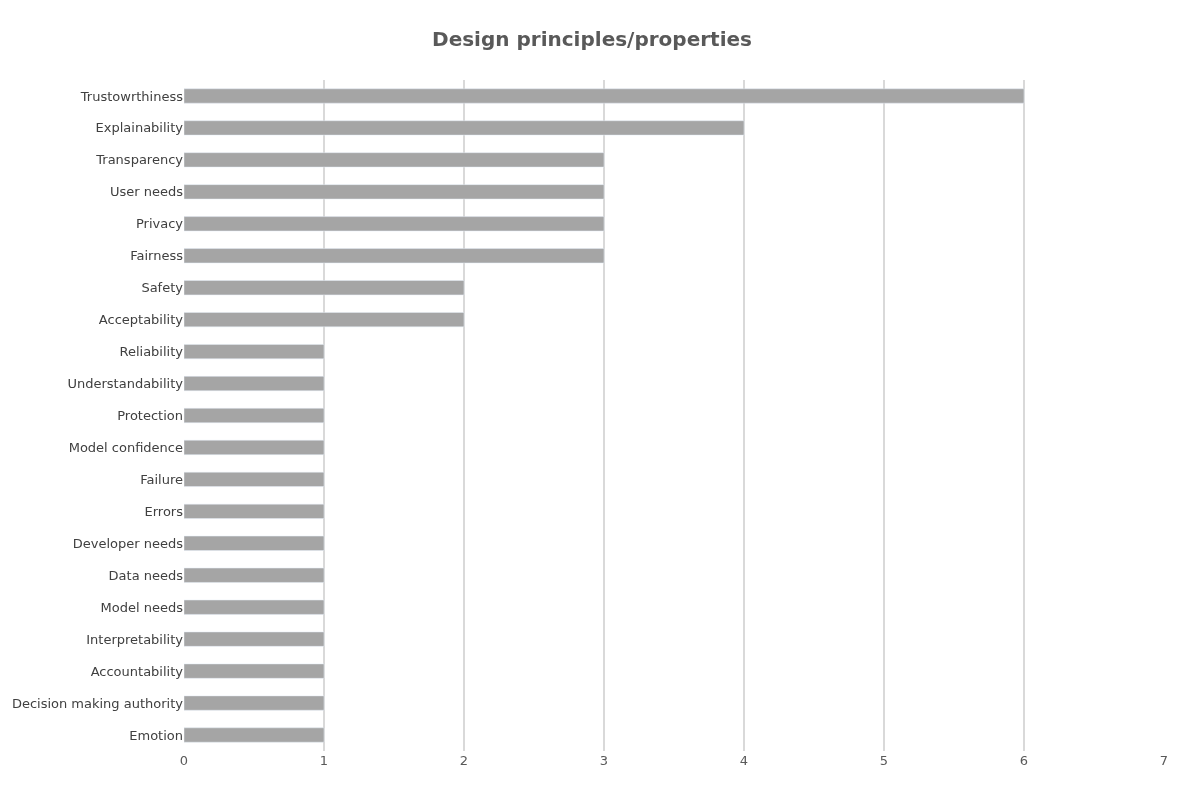 This screenshot has height=791, width=1184. What do you see at coordinates (139, 128) in the screenshot?
I see `y-tick-label: Explainability` at bounding box center [139, 128].